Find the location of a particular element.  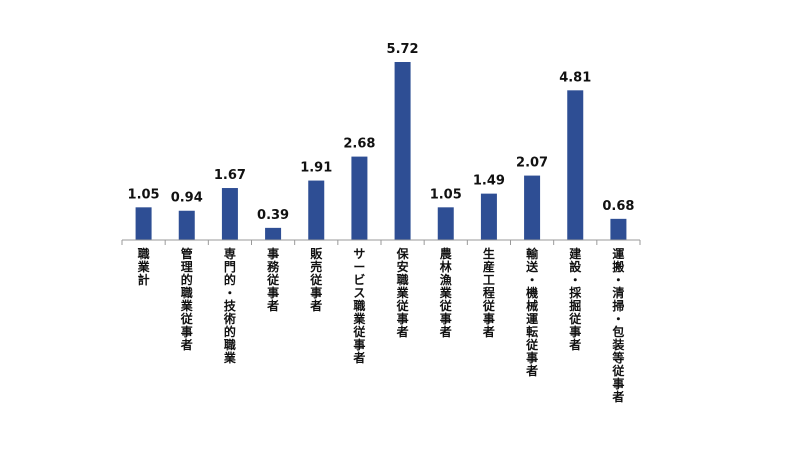

category-label-6: サービス職業従事者 is located at coordinates (359, 306).